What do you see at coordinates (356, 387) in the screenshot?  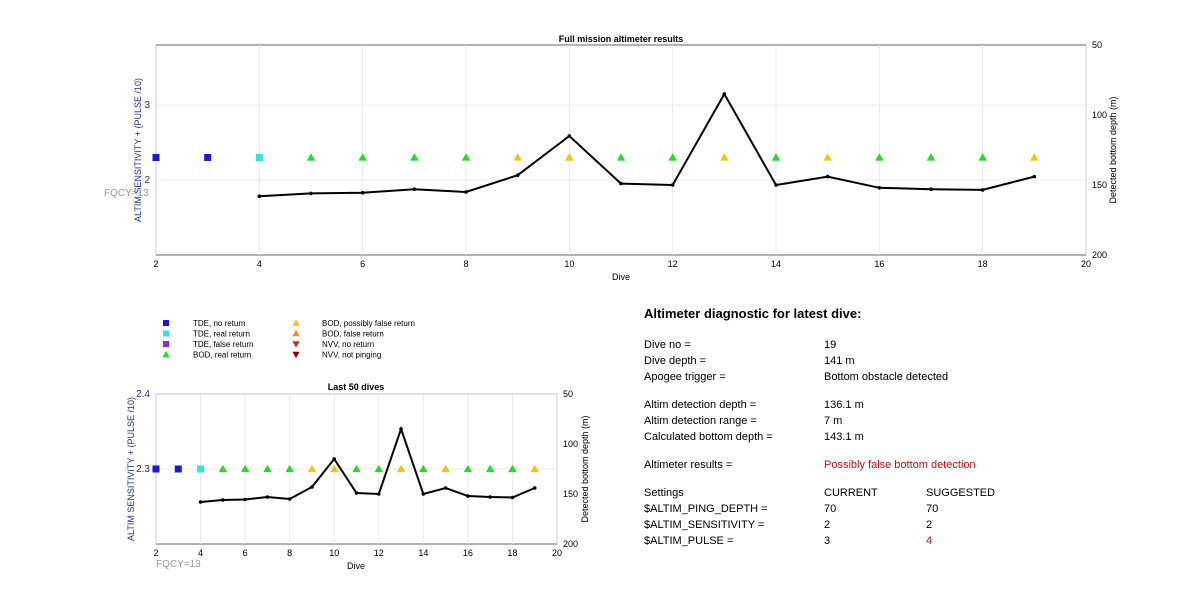 I see `chart-title: Last 50 dives` at bounding box center [356, 387].